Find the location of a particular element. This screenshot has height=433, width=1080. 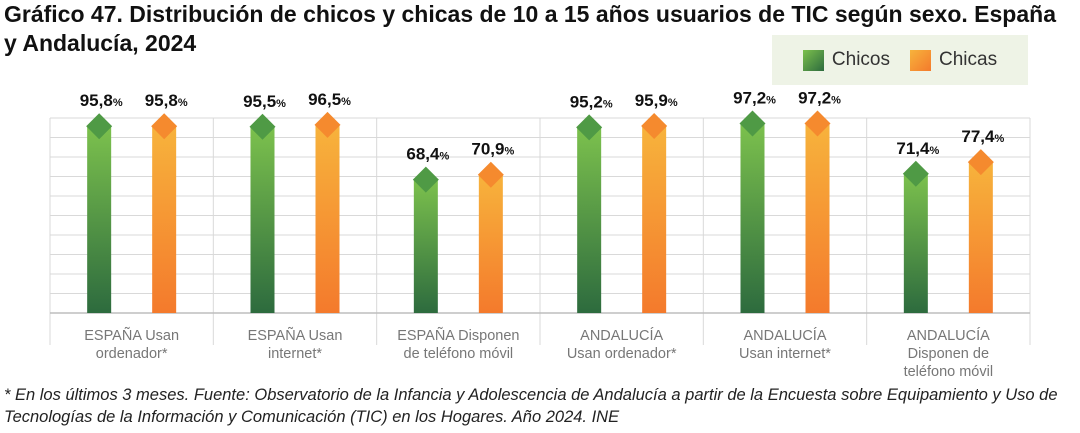

data-label-chicos: 71,4% is located at coordinates (917, 148).